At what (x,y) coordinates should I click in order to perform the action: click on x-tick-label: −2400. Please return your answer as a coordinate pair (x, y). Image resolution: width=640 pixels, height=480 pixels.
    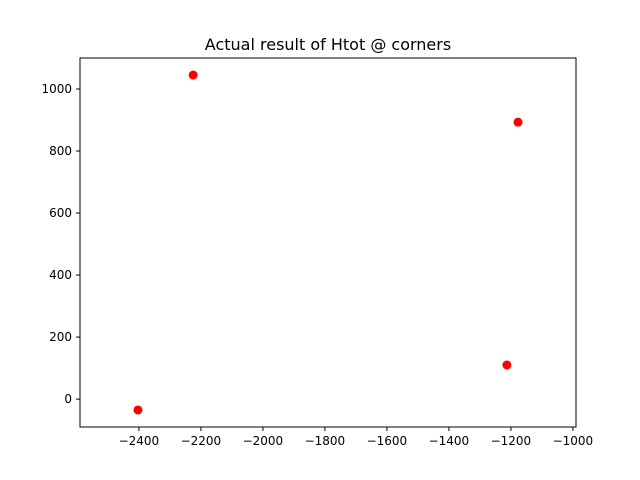
    Looking at the image, I should click on (139, 441).